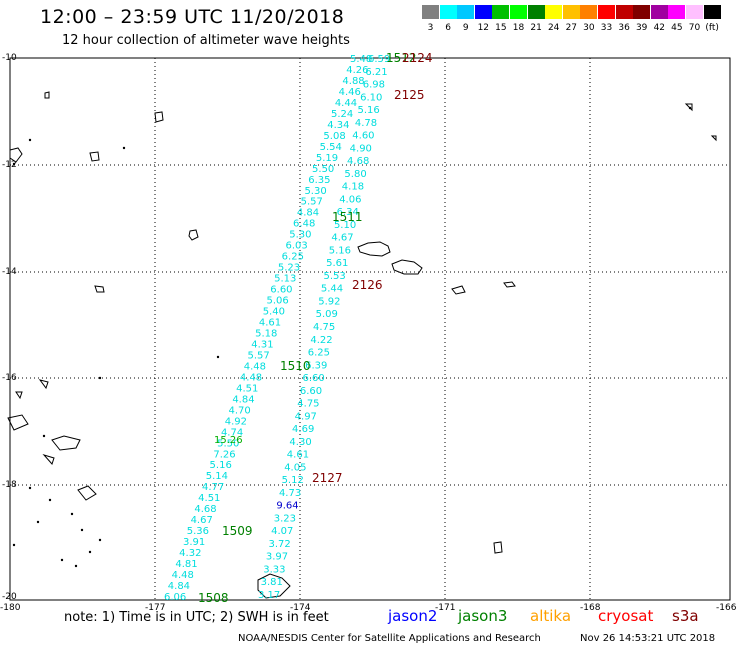 The image size is (740, 650). Describe the element at coordinates (285, 518) in the screenshot. I see `wave-height-value: 3.23` at that location.